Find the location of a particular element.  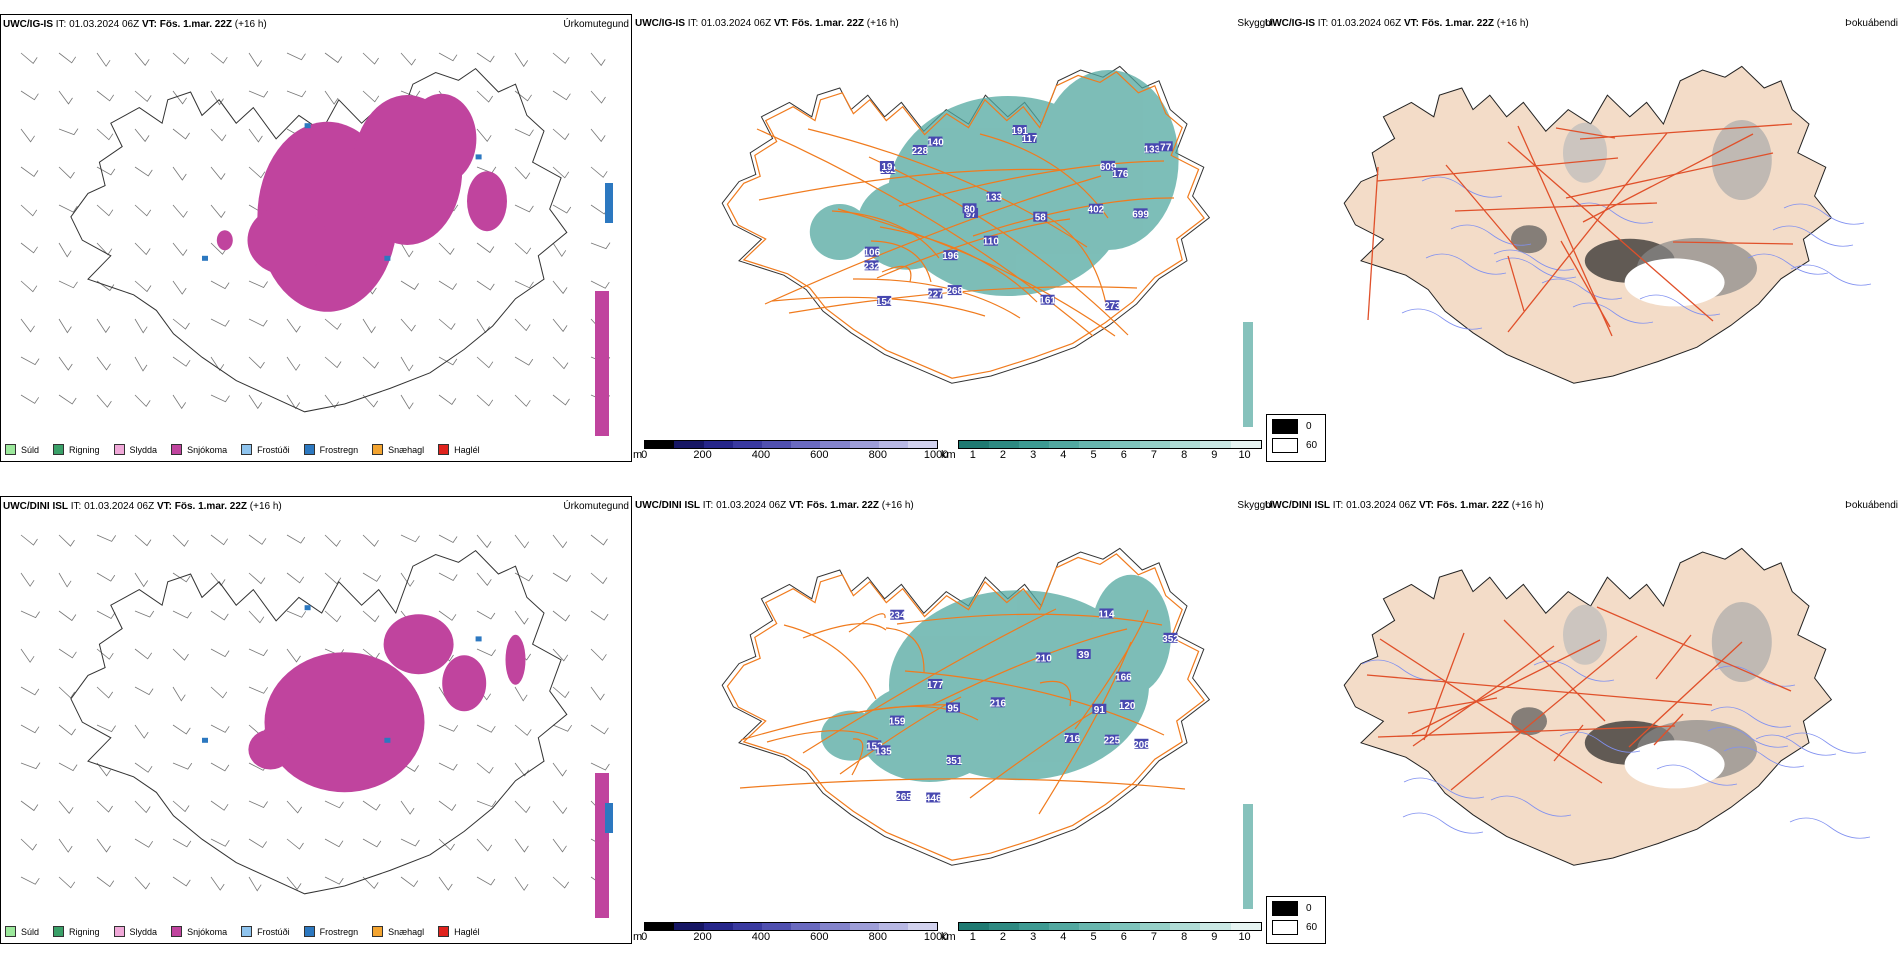

height-label: 161 is located at coordinates (1047, 301).